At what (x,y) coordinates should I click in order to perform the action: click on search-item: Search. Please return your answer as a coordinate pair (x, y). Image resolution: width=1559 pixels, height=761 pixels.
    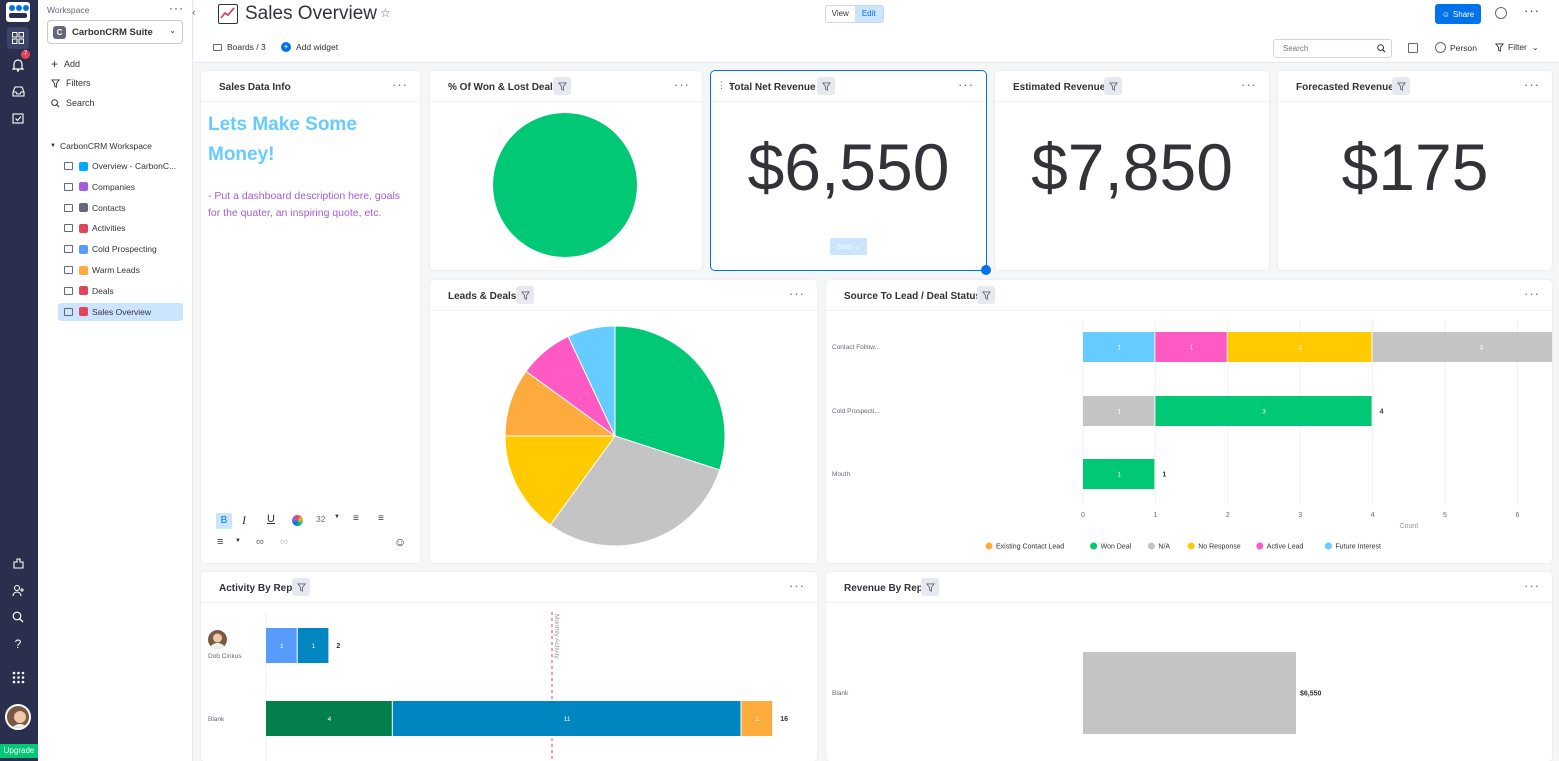
    Looking at the image, I should click on (73, 103).